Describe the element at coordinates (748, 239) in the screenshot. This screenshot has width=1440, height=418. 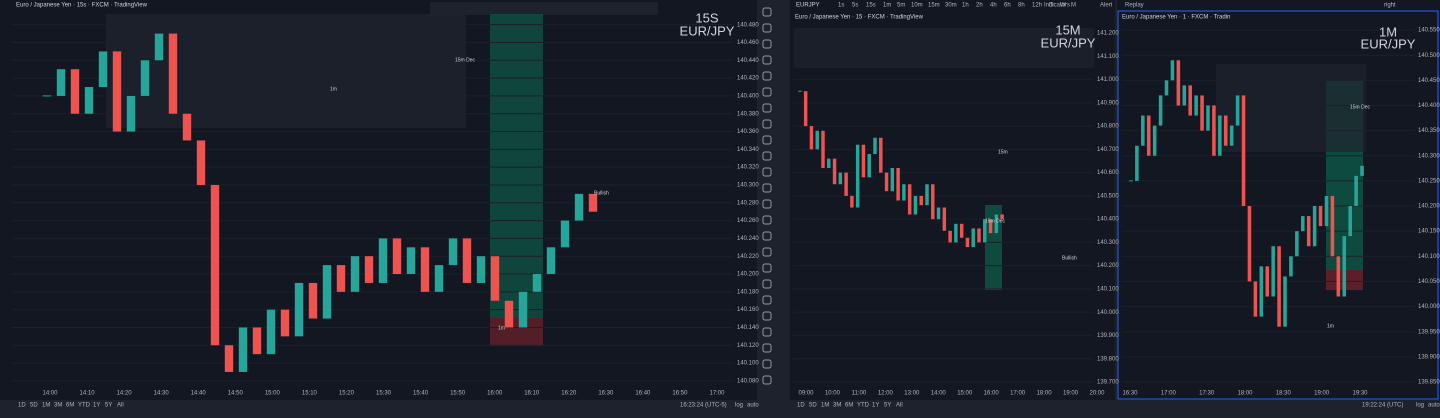
I see `price-tick-label: 140.240` at that location.